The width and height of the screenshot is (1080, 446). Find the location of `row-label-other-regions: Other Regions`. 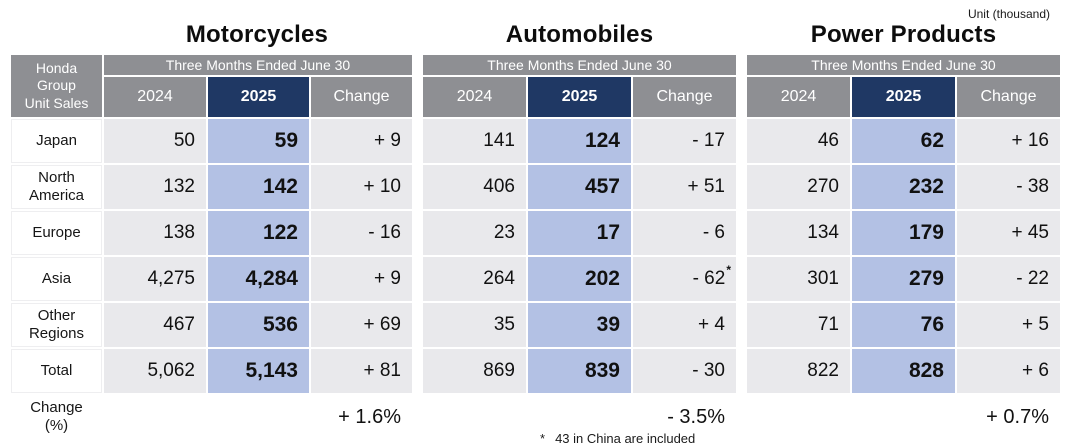

row-label-other-regions: Other Regions is located at coordinates (56, 325).